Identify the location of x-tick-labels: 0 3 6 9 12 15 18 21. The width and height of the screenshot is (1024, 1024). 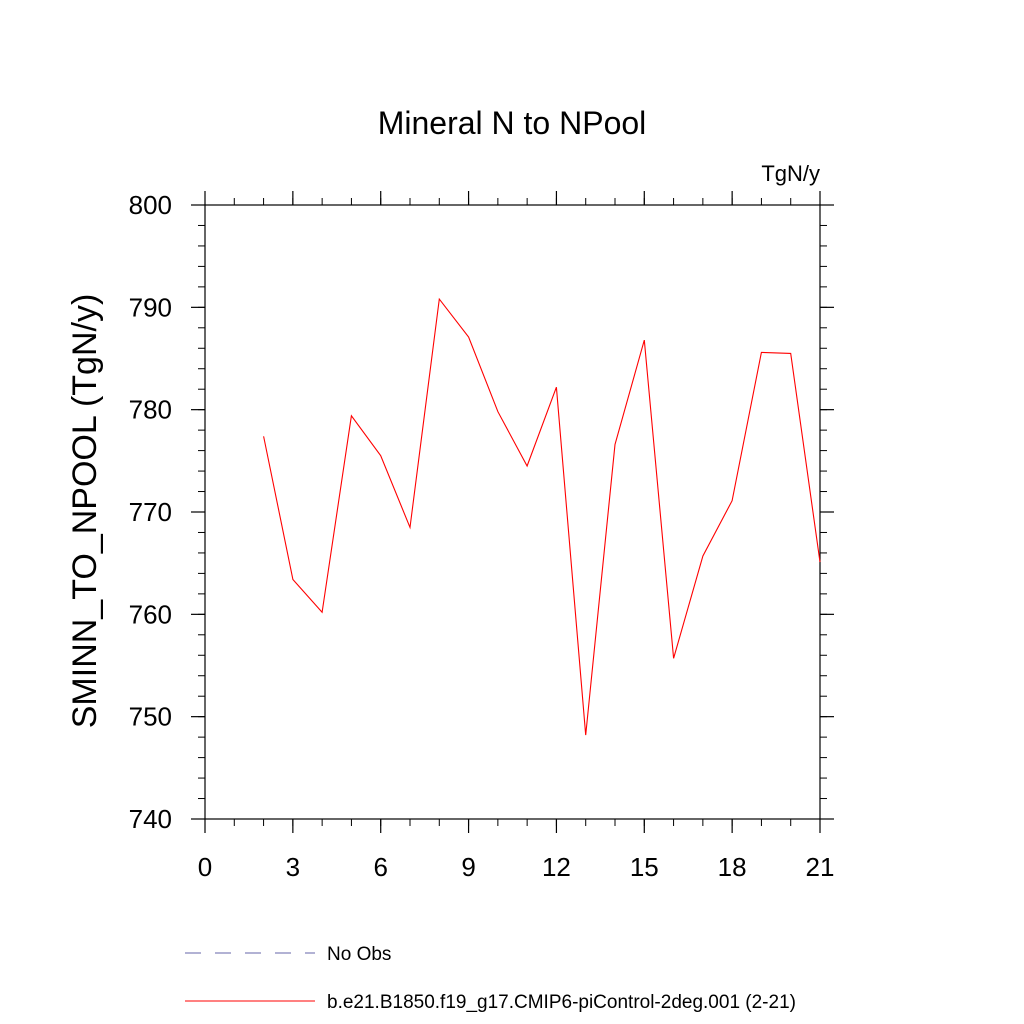
(516, 867).